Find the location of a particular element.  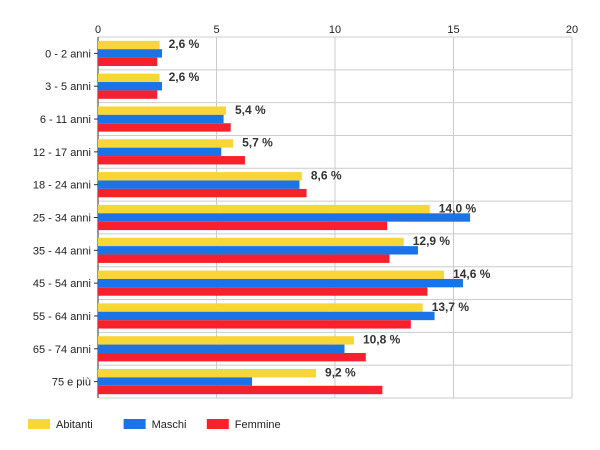

legend: Abitanti Maschi Femmine is located at coordinates (154, 425).